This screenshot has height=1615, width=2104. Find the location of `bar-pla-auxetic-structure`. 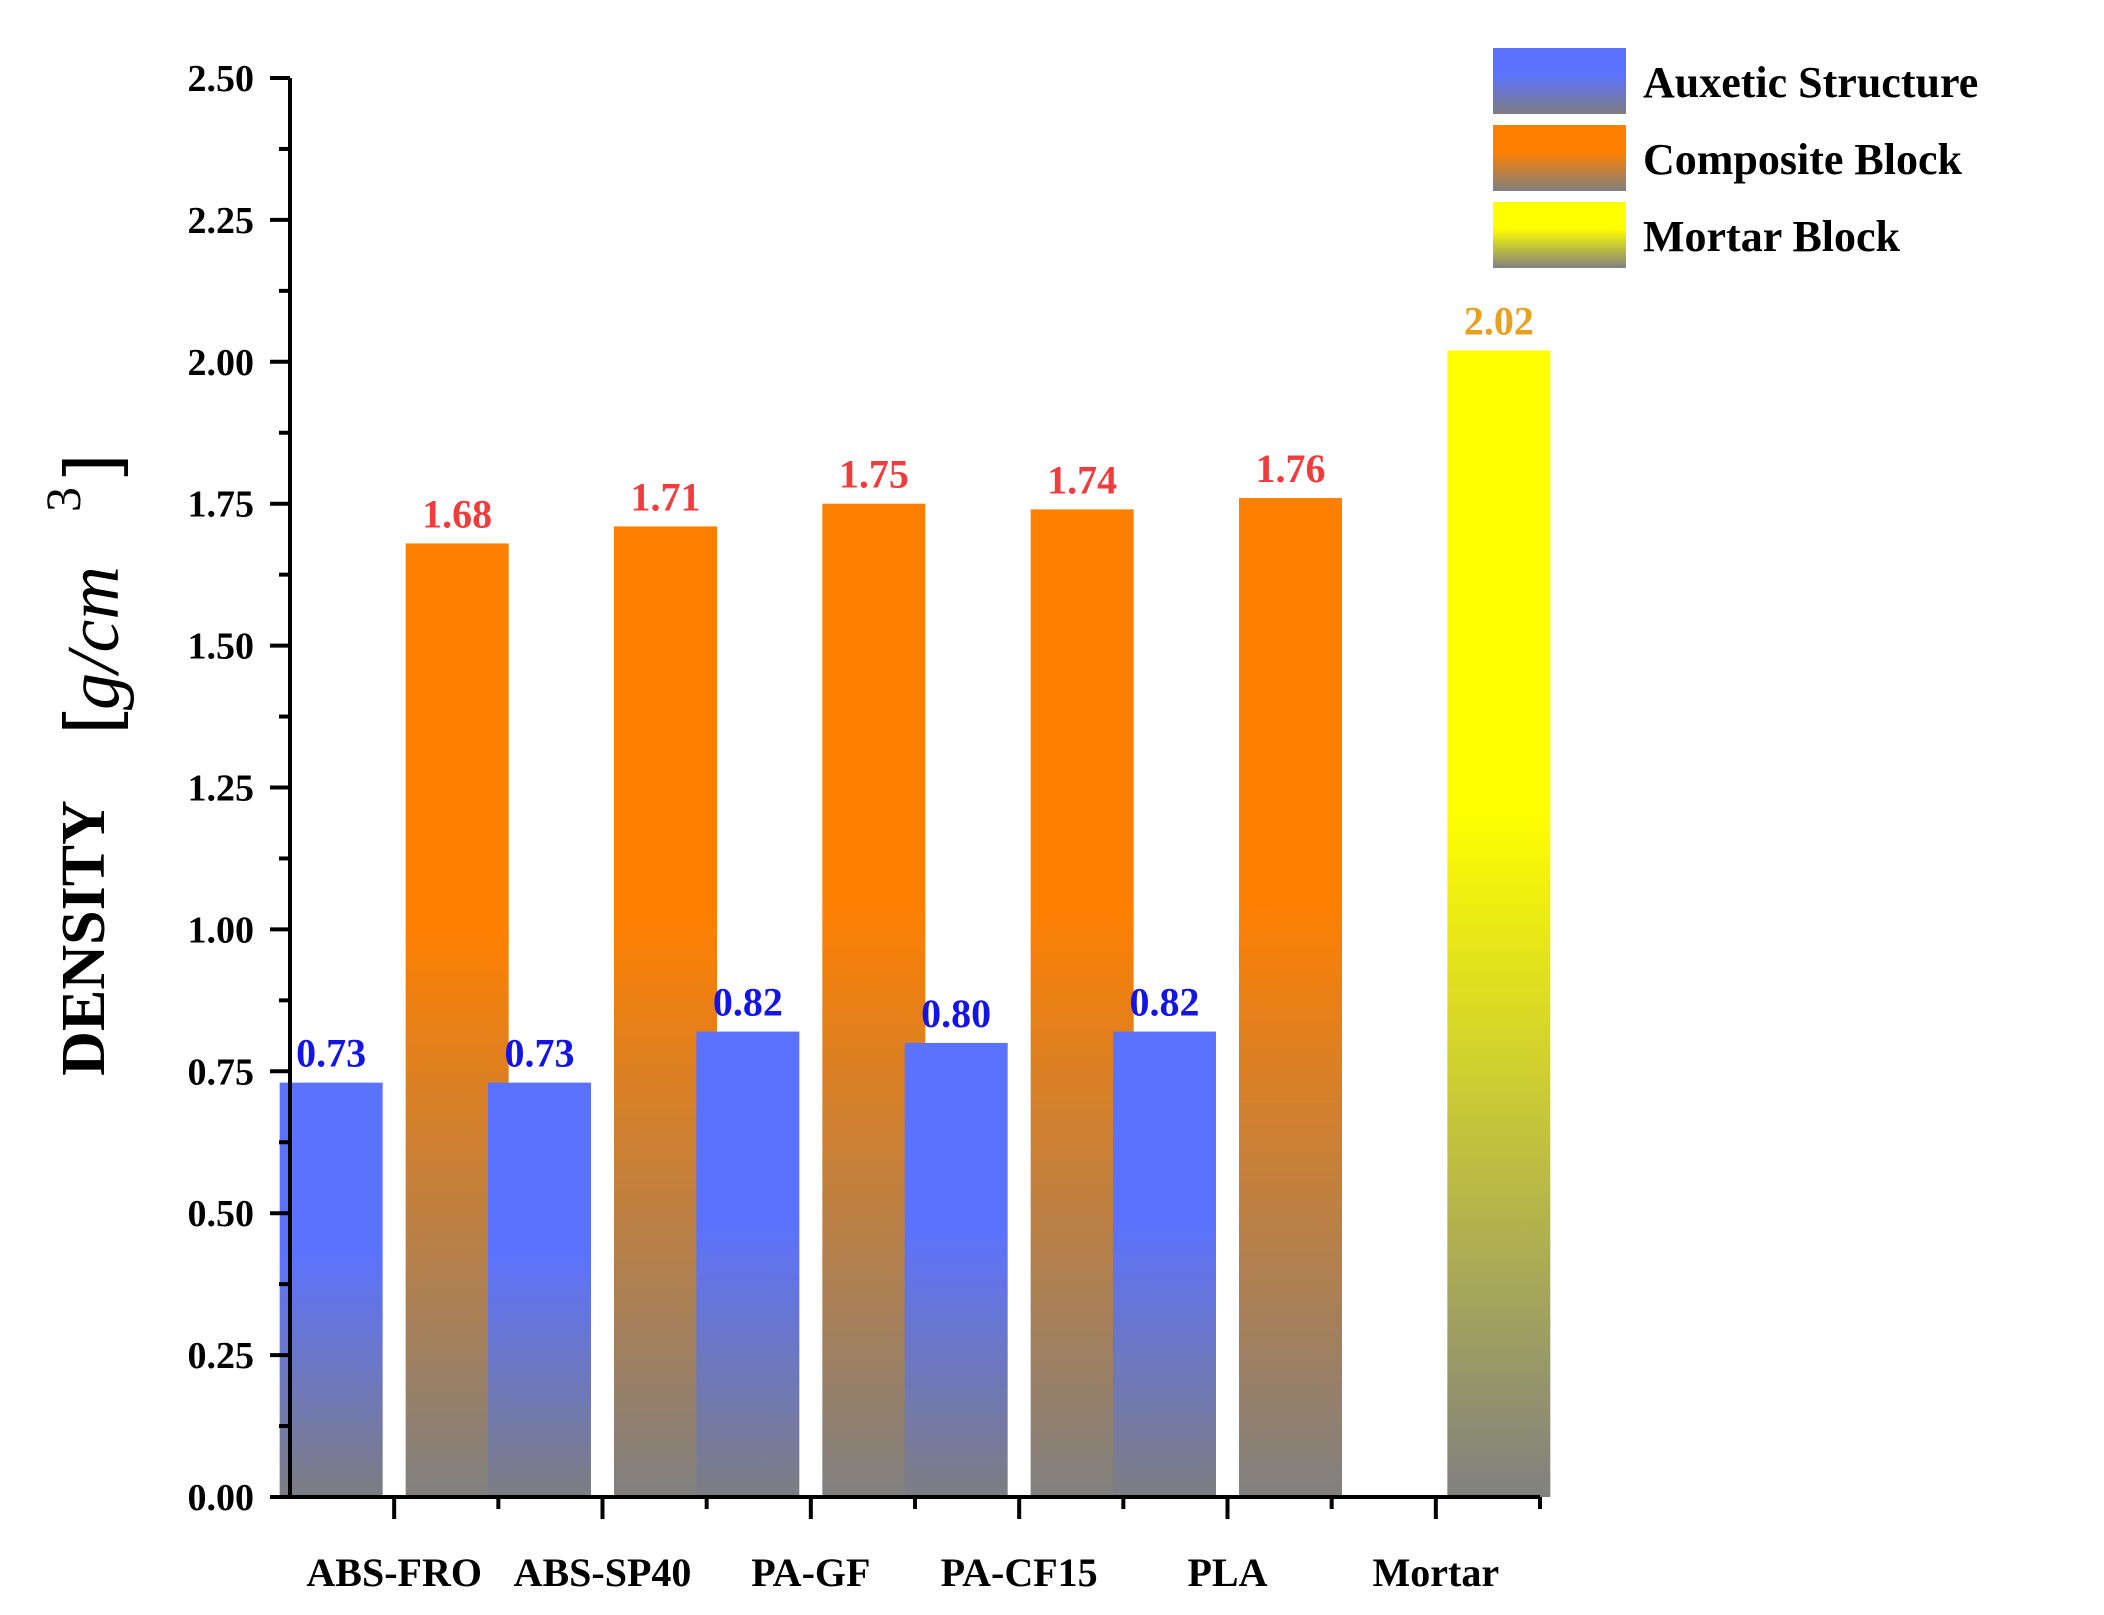

bar-pla-auxetic-structure is located at coordinates (1164, 1264).